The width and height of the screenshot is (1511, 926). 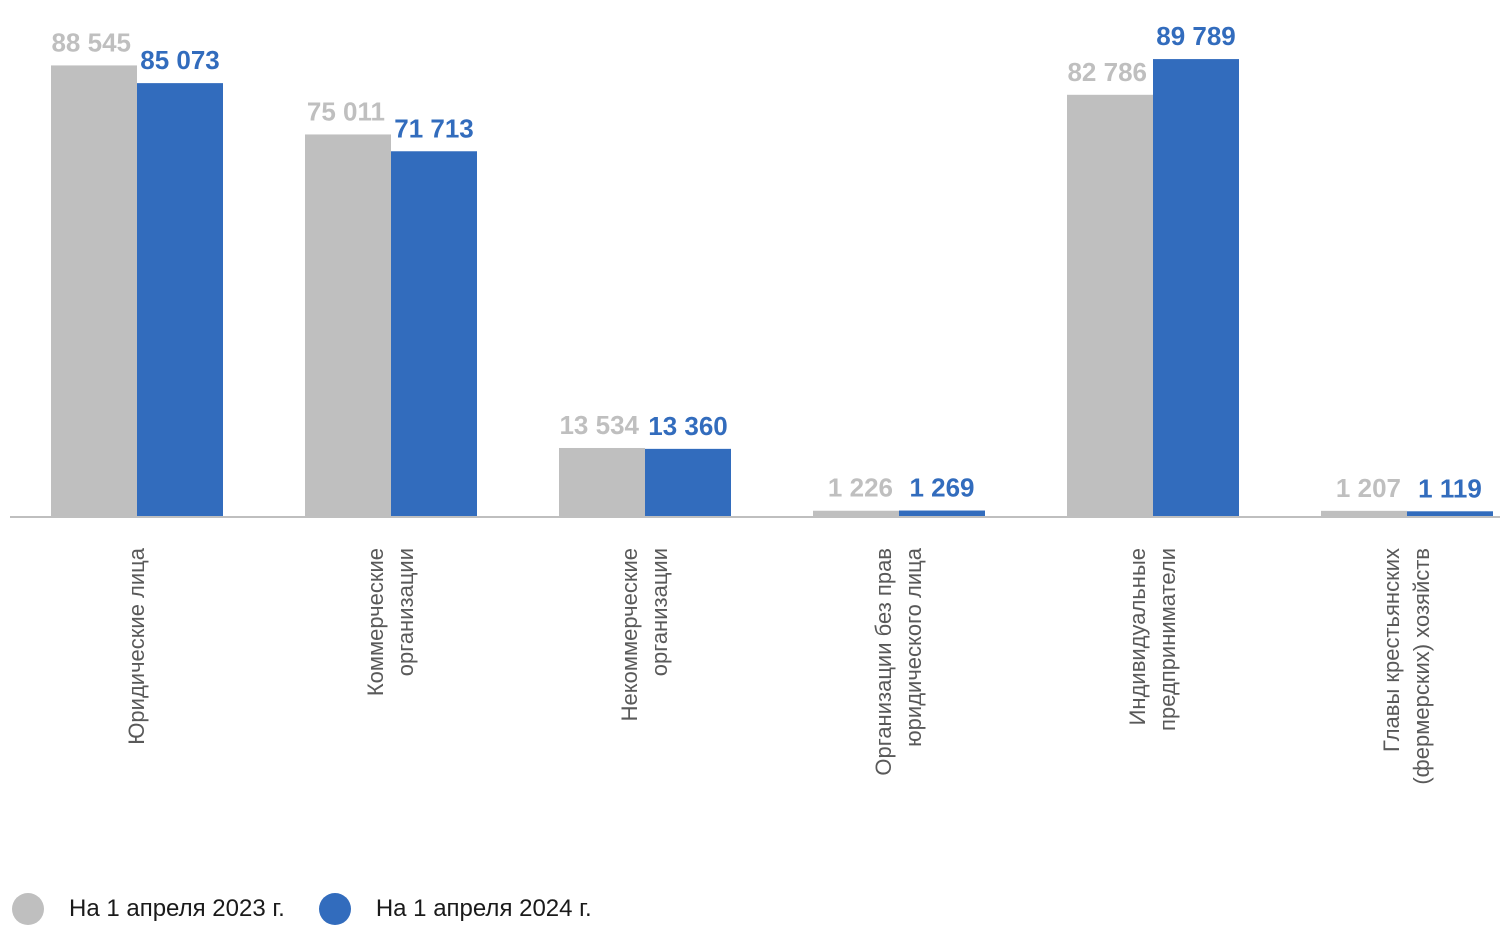 What do you see at coordinates (91, 42) in the screenshot?
I see `value-label-s1-0: 88 545` at bounding box center [91, 42].